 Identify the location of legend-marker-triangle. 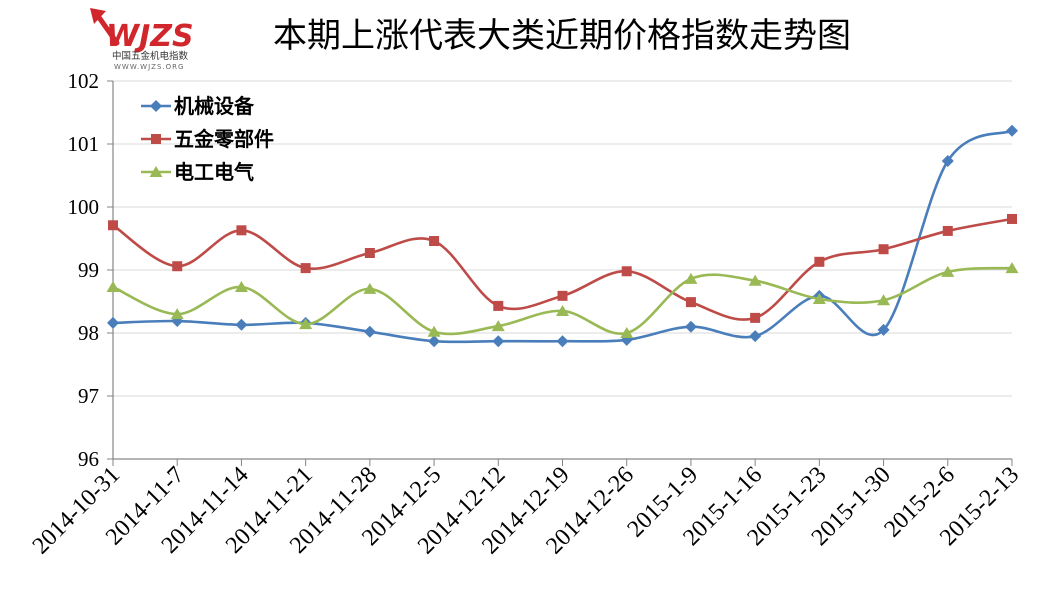
(156, 171).